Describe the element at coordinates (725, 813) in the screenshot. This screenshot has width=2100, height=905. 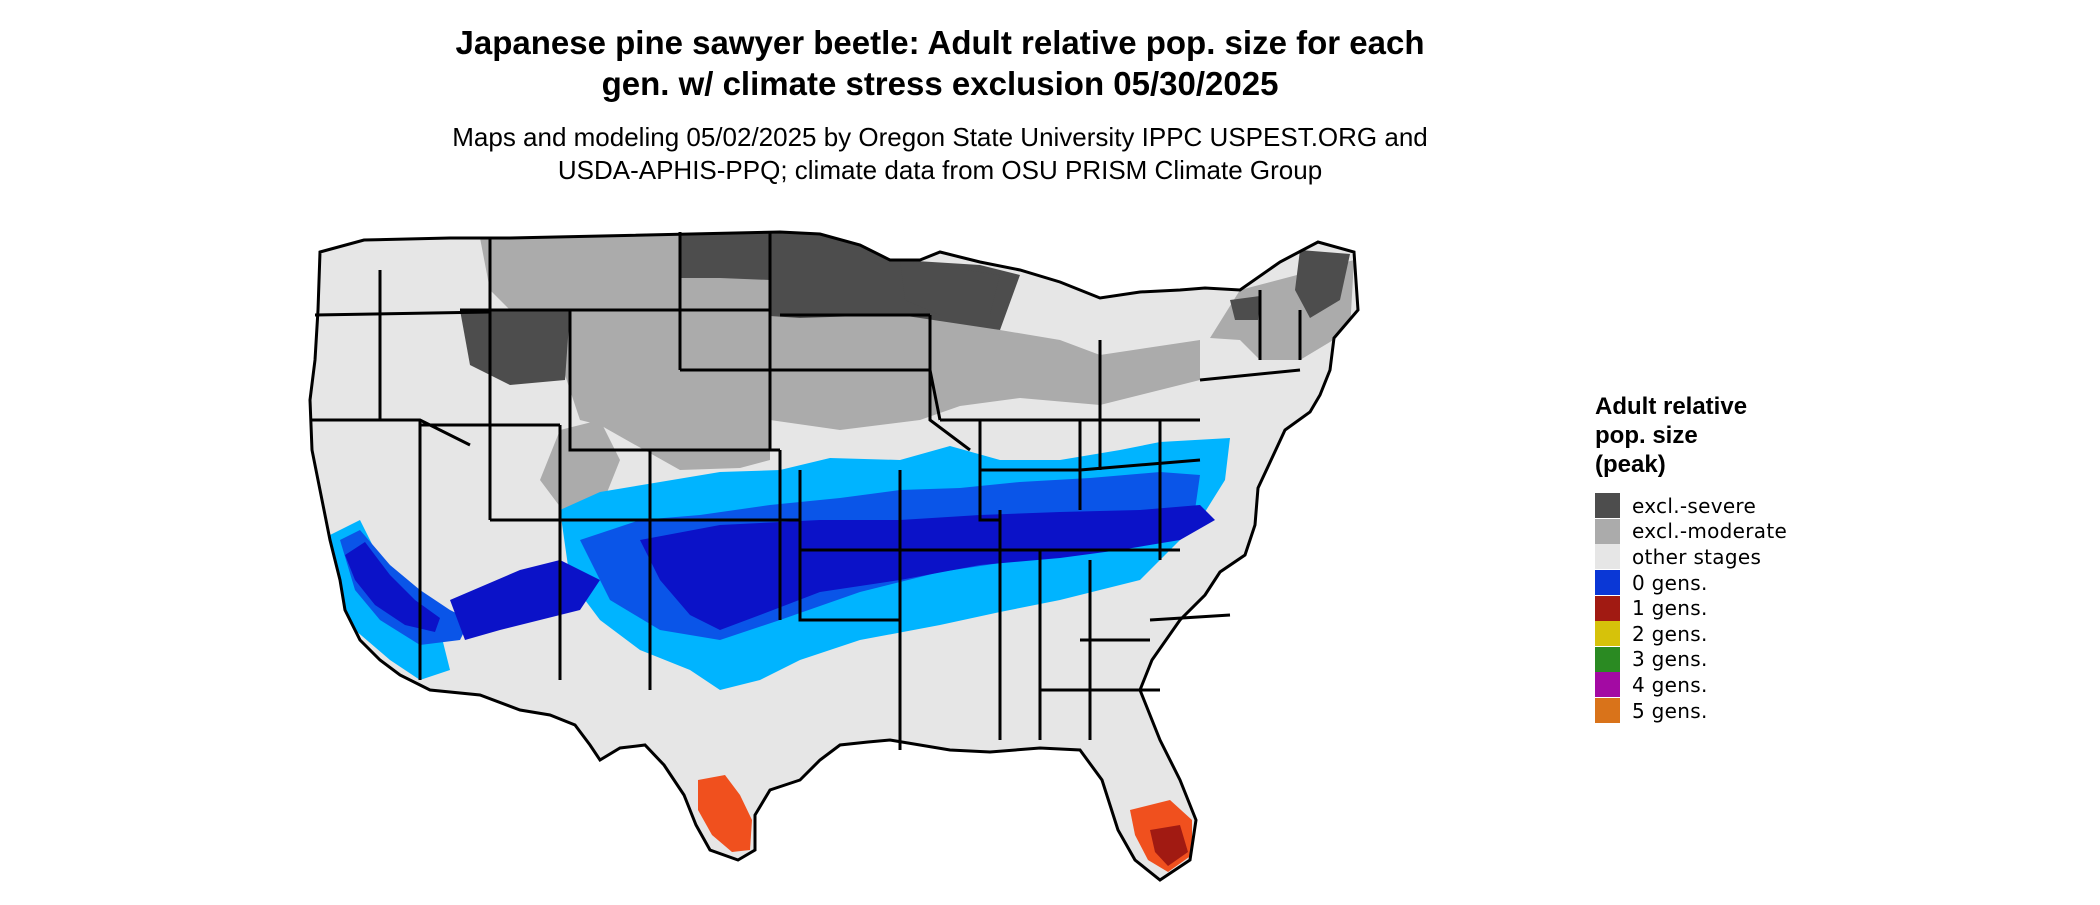
I see `one-gen-tx-region` at that location.